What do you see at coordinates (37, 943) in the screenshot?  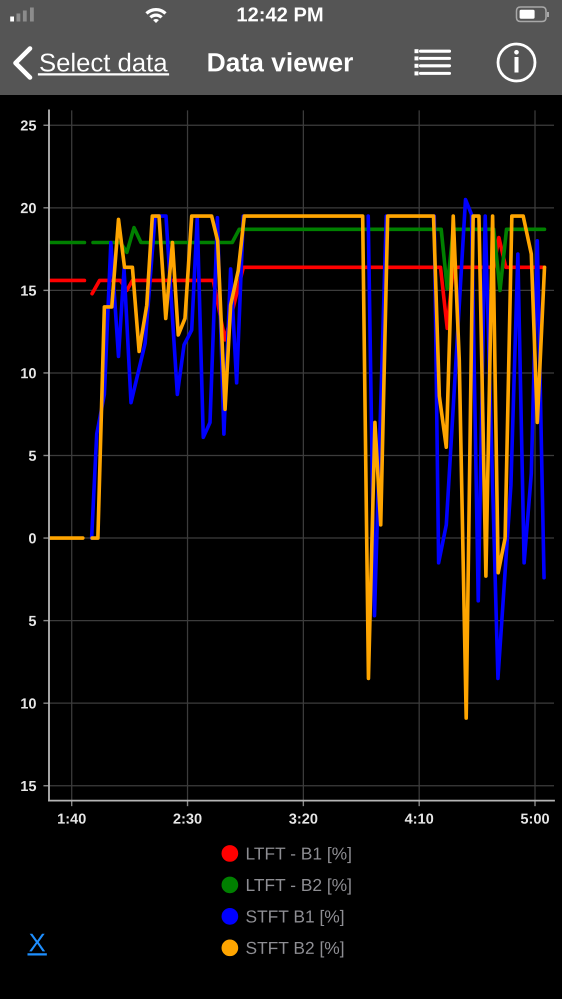 I see `text: X` at bounding box center [37, 943].